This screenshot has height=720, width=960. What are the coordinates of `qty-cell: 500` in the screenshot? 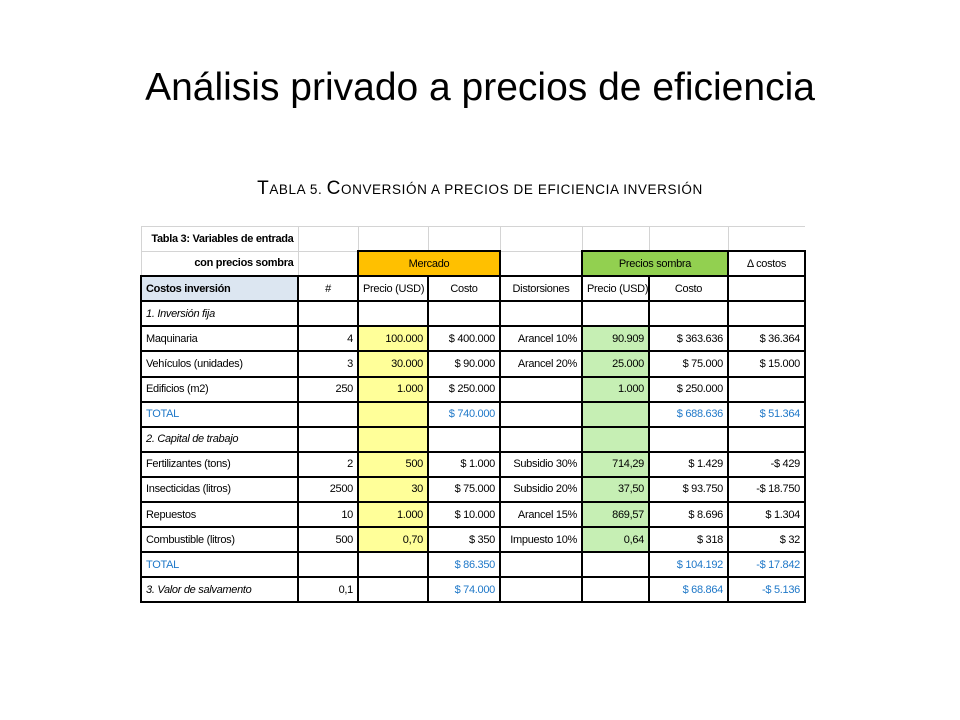 It's located at (327, 540).